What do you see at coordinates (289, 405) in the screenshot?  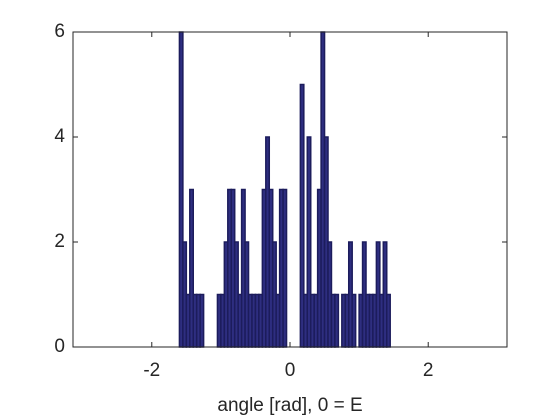 I see `x-axis-label: angle [rad], 0 = E` at bounding box center [289, 405].